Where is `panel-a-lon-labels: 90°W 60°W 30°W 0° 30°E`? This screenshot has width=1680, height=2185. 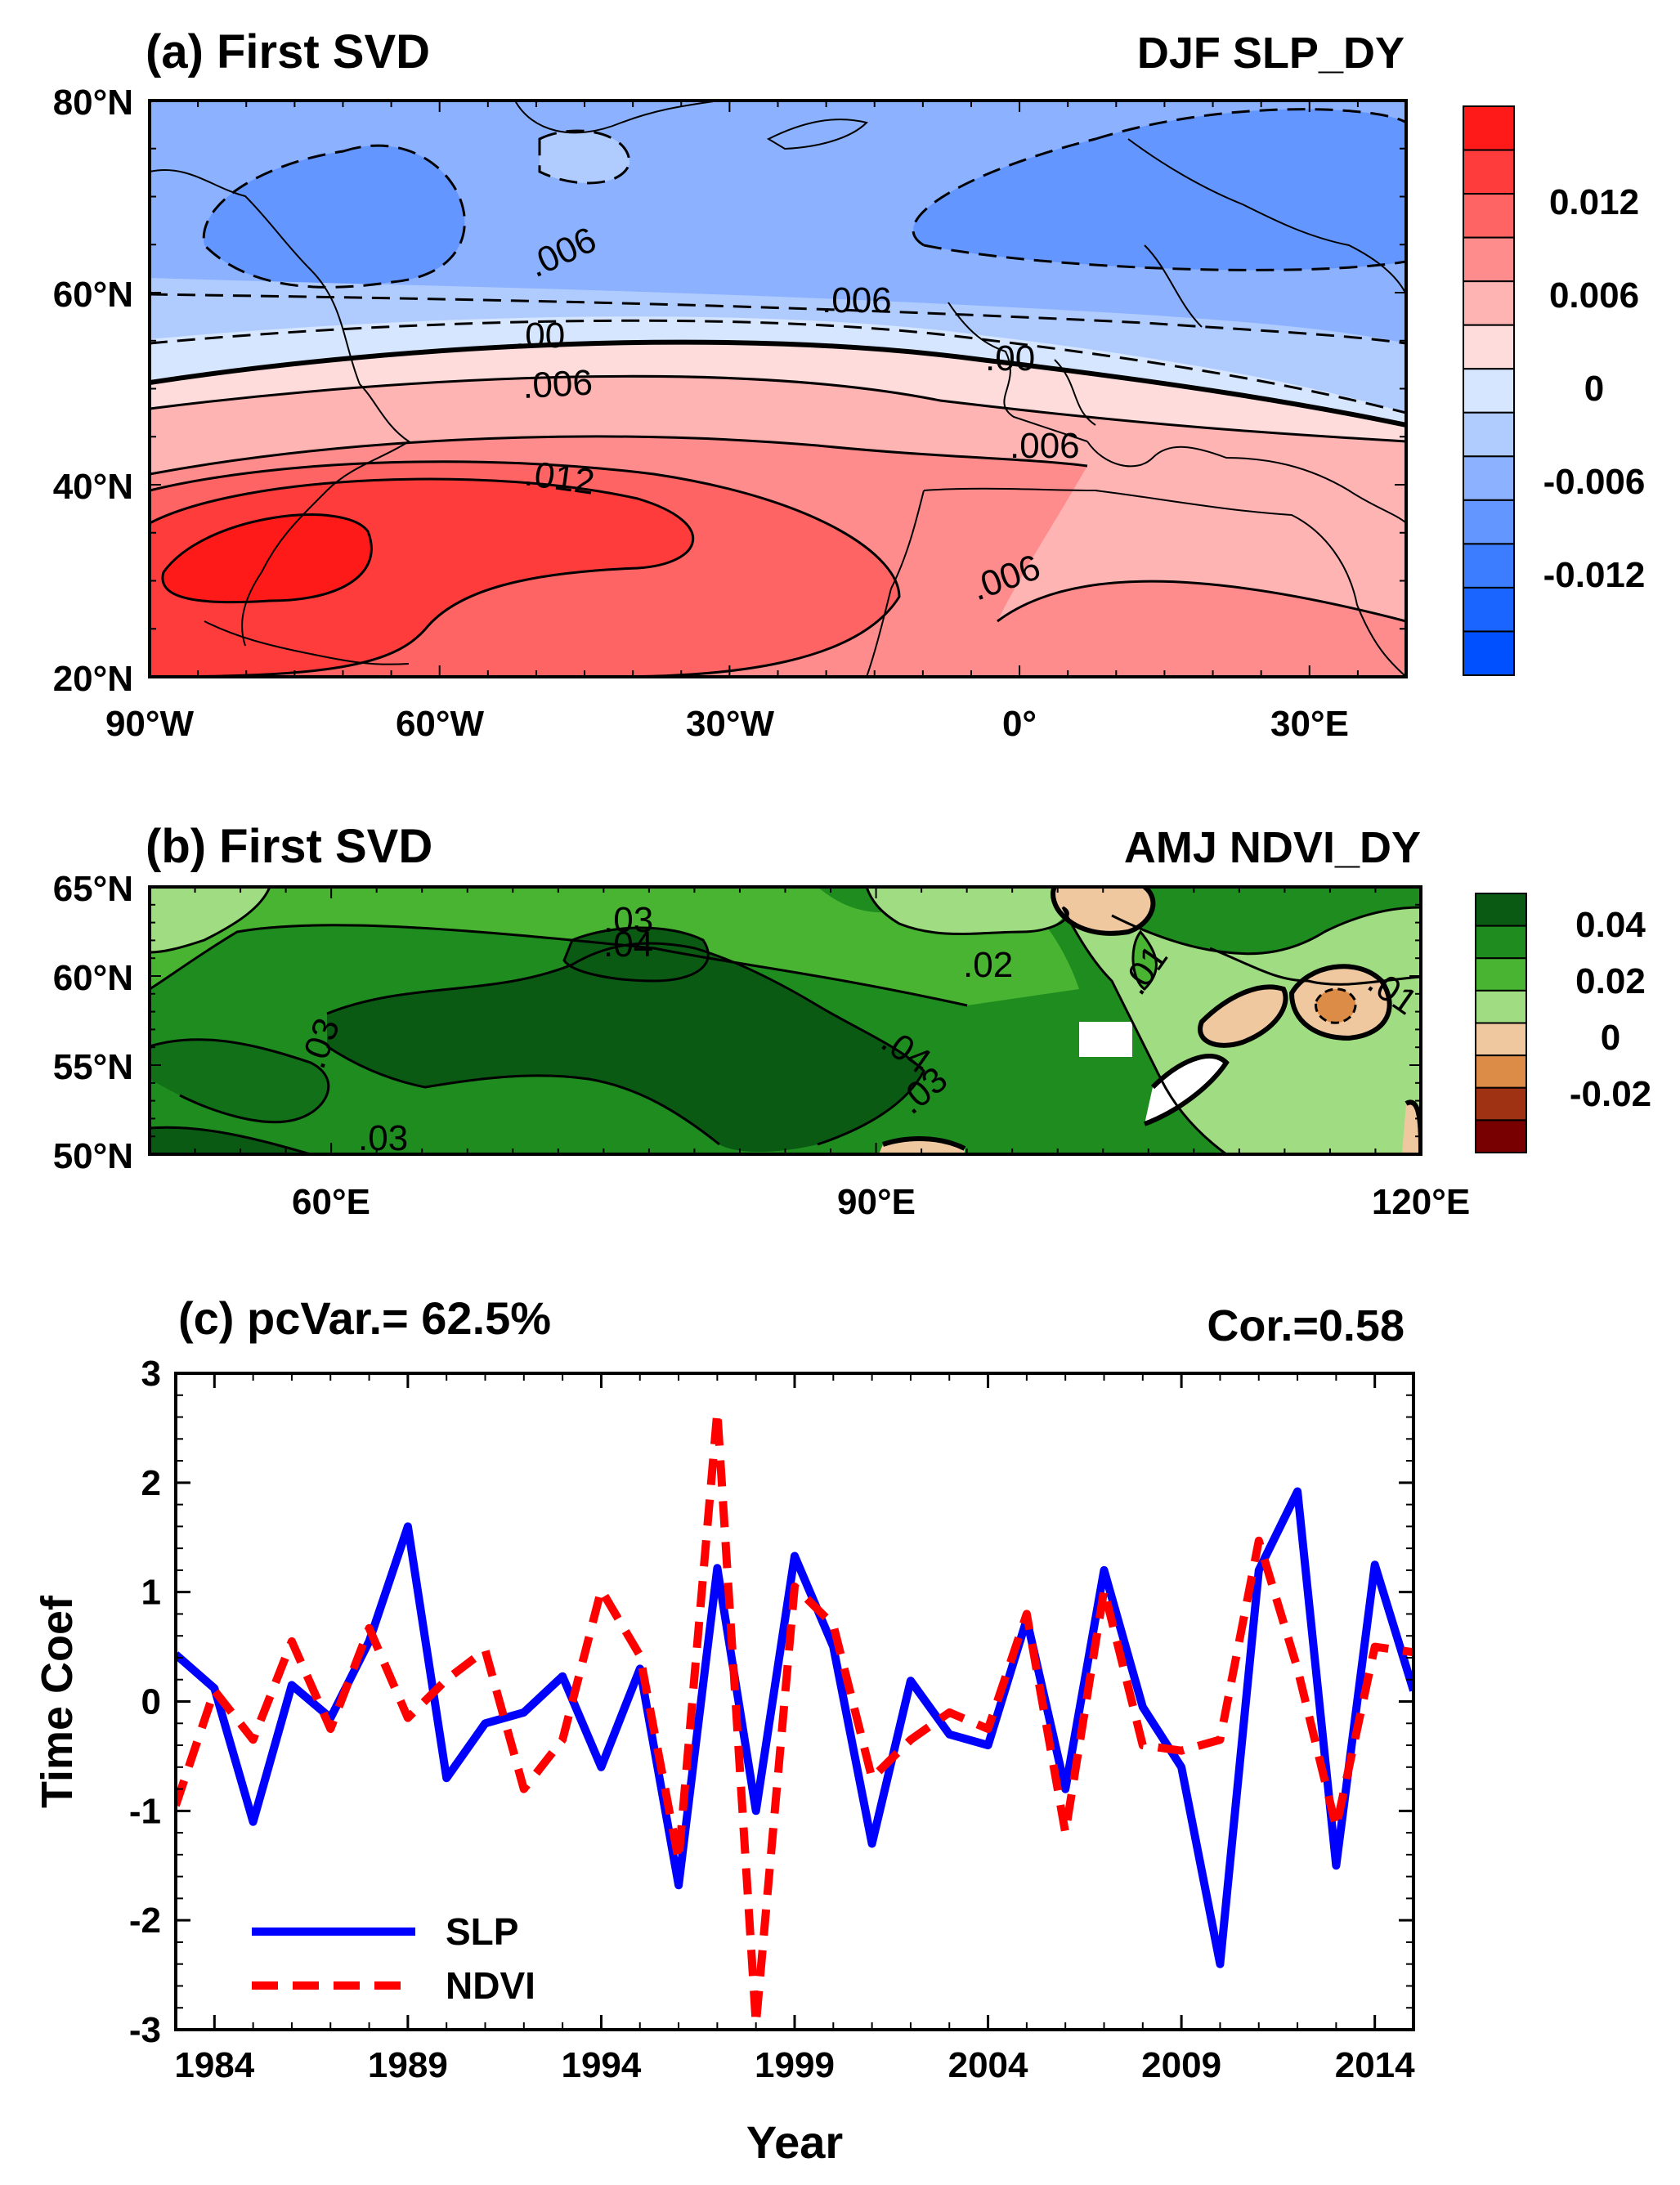
panel-a-lon-labels: 90°W 60°W 30°W 0° 30°E is located at coordinates (727, 724).